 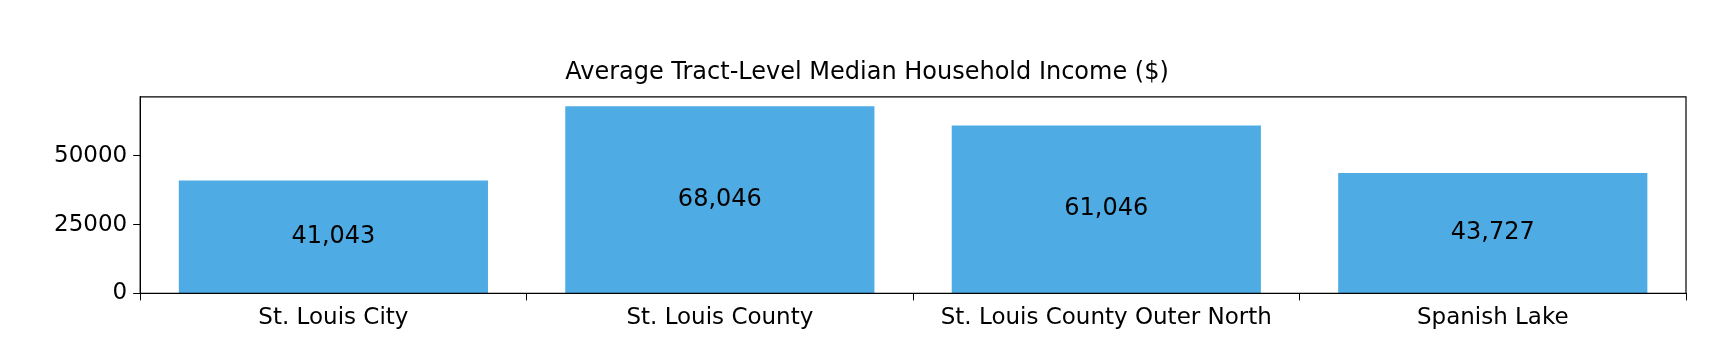 I want to click on data-label: 41,043, so click(x=333, y=234).